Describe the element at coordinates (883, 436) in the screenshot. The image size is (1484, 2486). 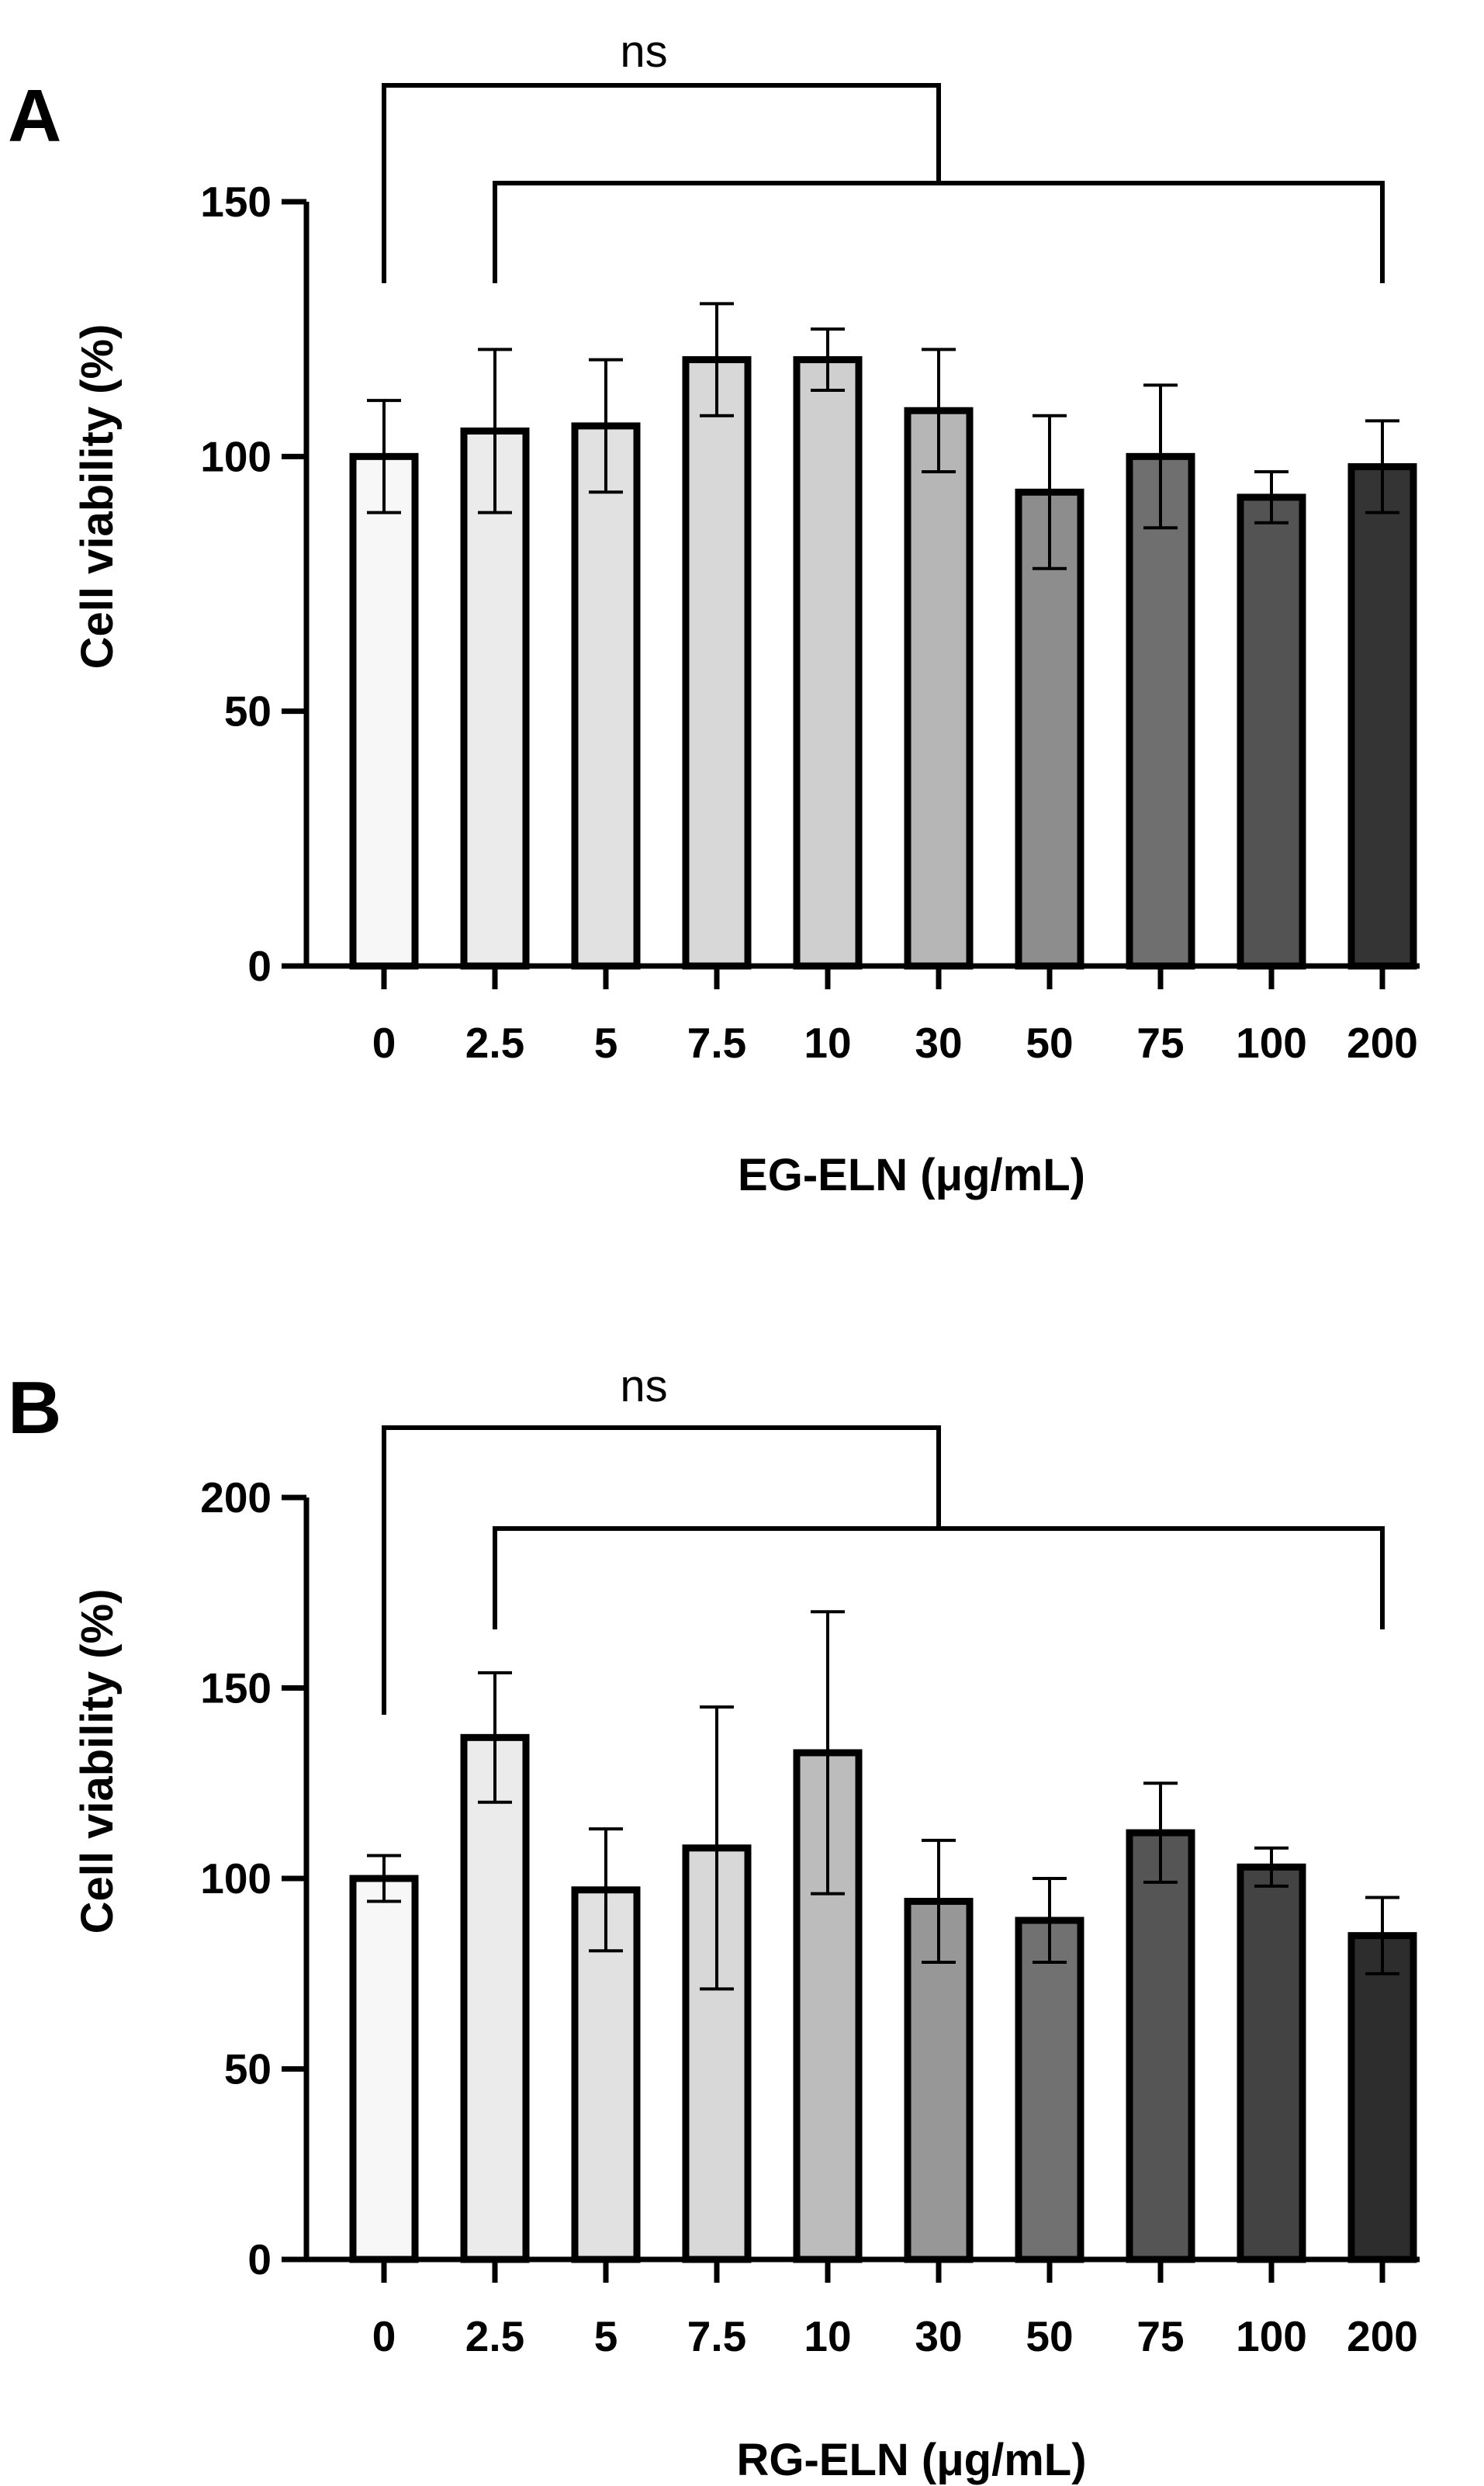
I see `error-bar-group-a` at that location.